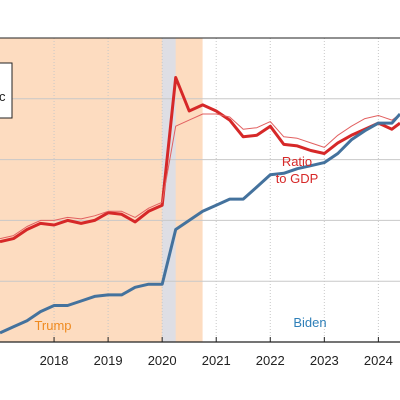 This screenshot has width=400, height=400. I want to click on annotation-ratio: Ratio, so click(297, 161).